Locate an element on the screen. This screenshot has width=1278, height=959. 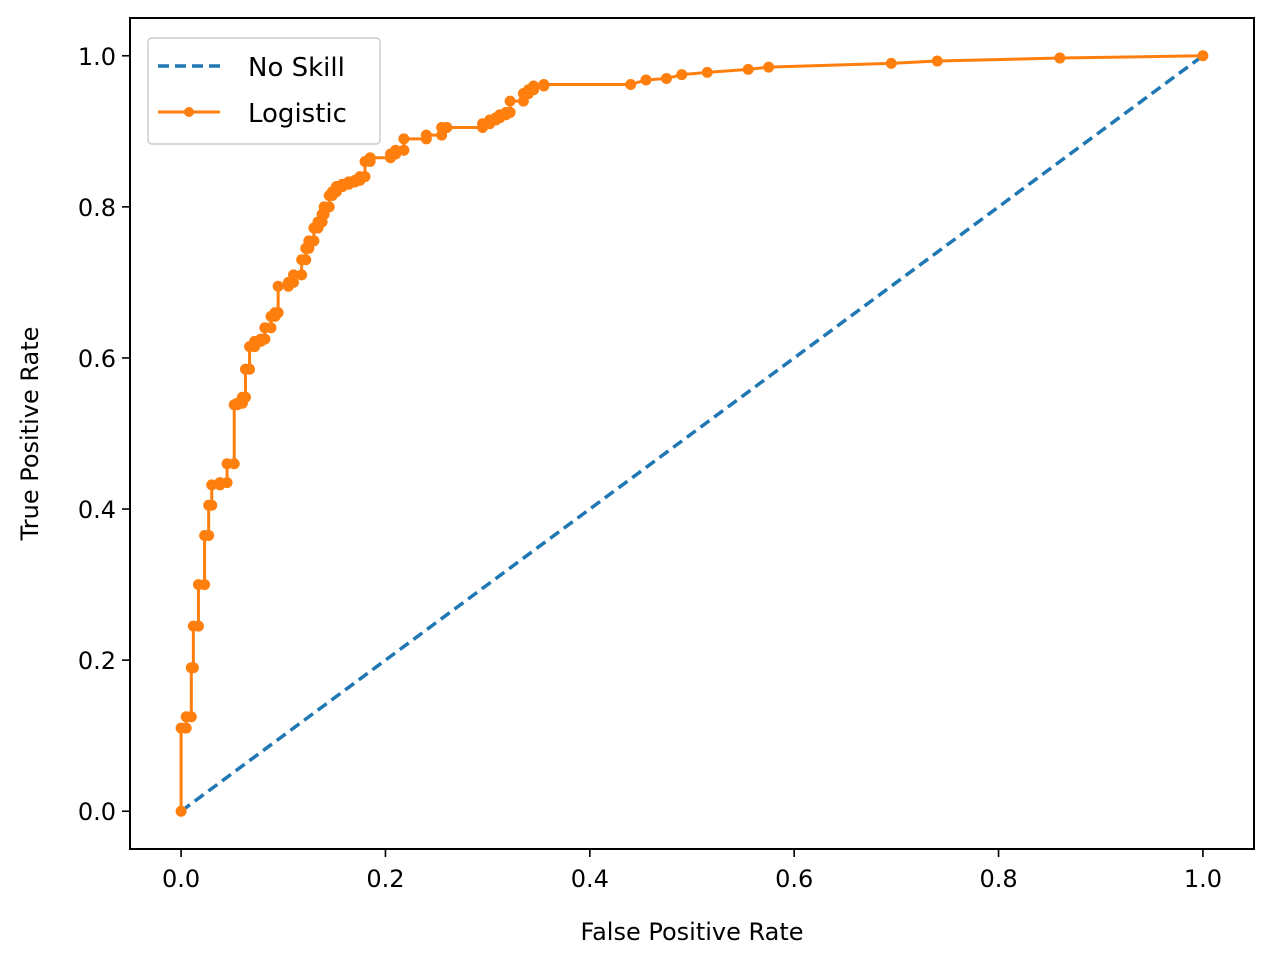
x-axis-label: False Positive Rate is located at coordinates (691, 932).